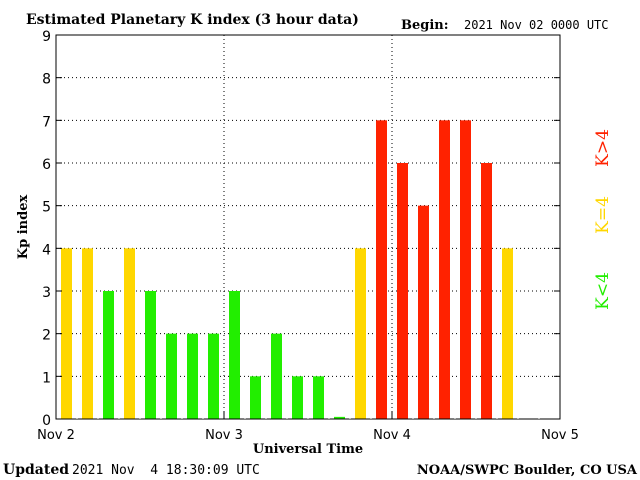 The height and width of the screenshot is (480, 640). I want to click on legend-above: K>4, so click(603, 148).